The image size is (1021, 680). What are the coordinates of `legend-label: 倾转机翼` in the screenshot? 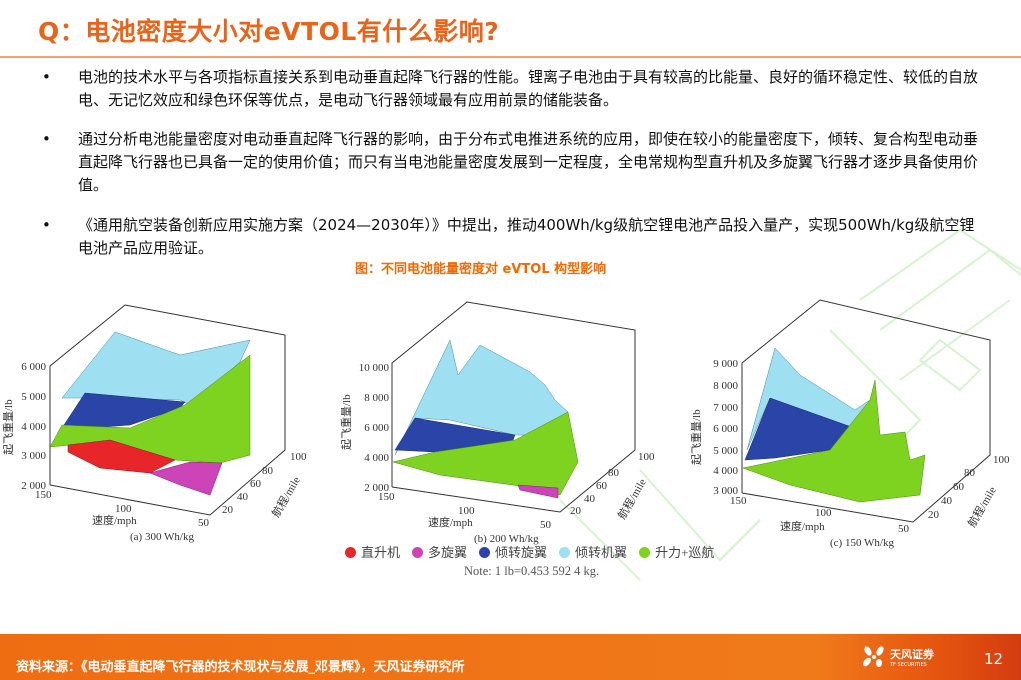 It's located at (601, 552).